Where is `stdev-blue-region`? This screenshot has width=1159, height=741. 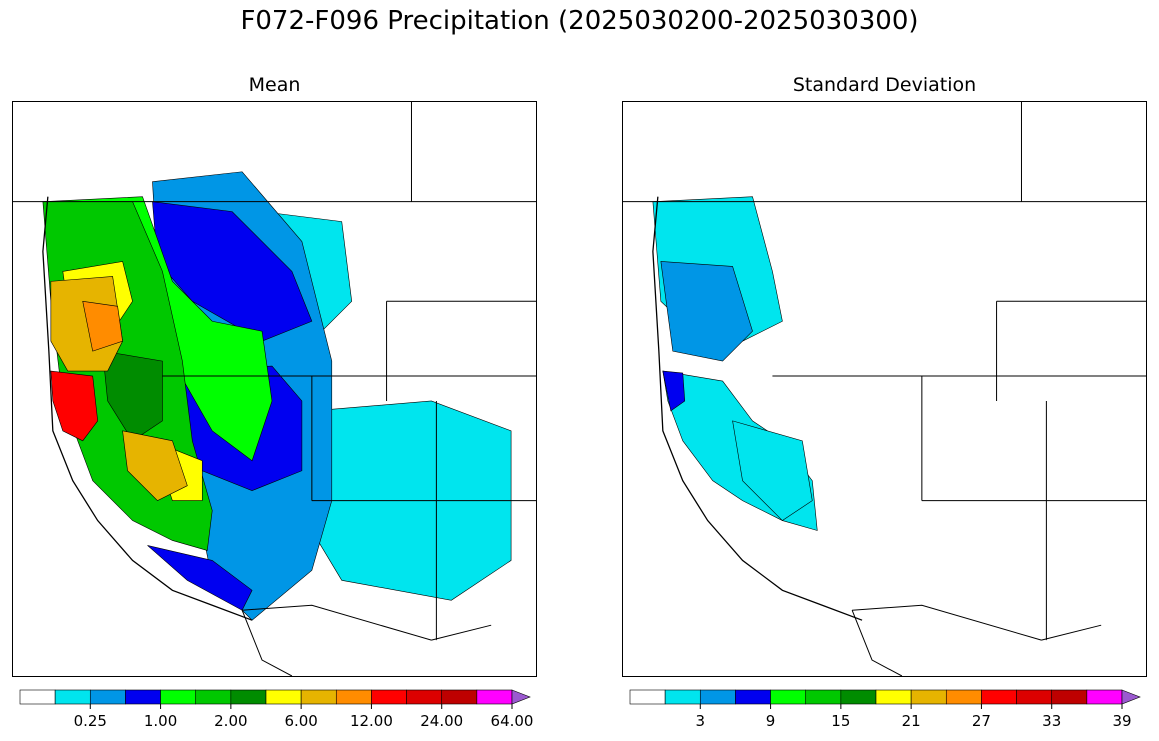 stdev-blue-region is located at coordinates (706, 311).